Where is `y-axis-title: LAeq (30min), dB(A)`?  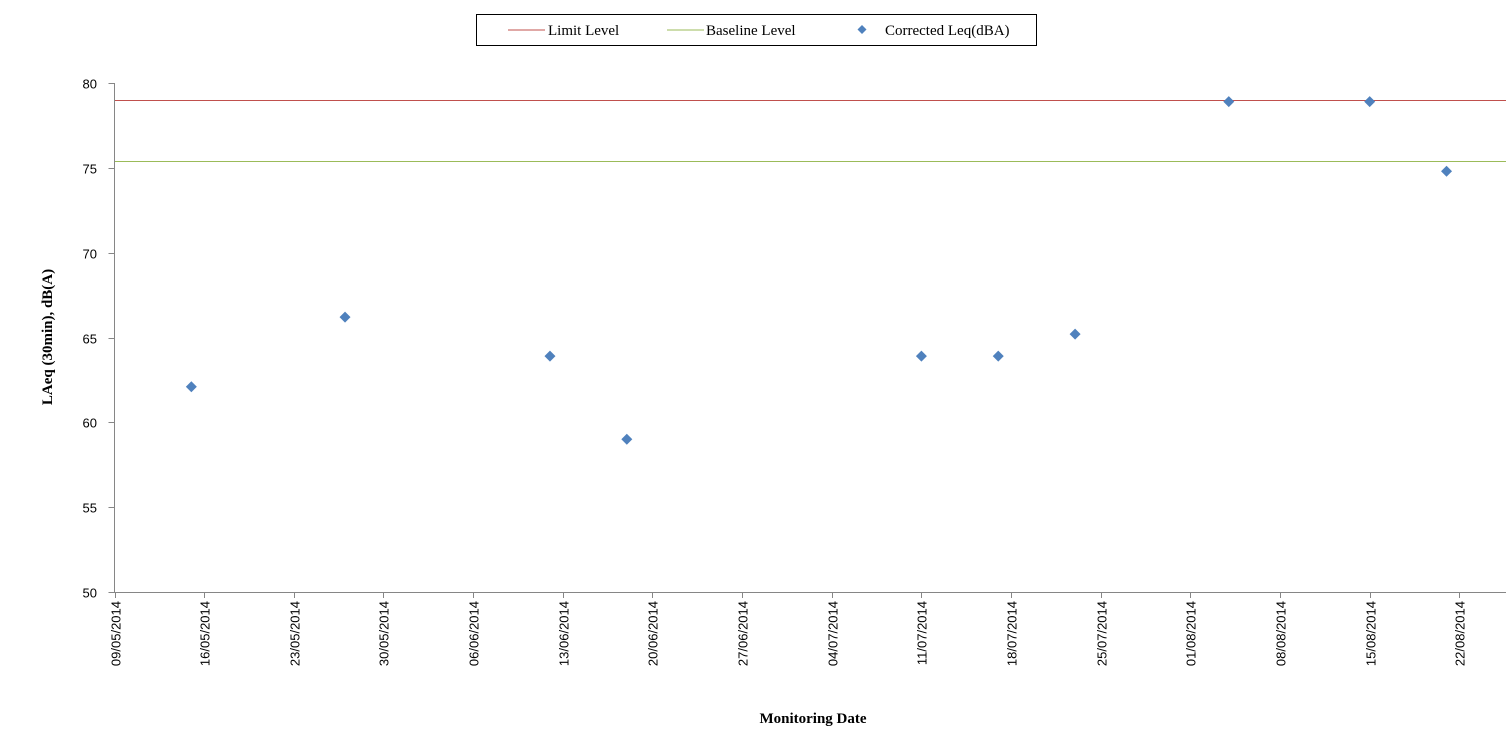 y-axis-title: LAeq (30min), dB(A) is located at coordinates (48, 337).